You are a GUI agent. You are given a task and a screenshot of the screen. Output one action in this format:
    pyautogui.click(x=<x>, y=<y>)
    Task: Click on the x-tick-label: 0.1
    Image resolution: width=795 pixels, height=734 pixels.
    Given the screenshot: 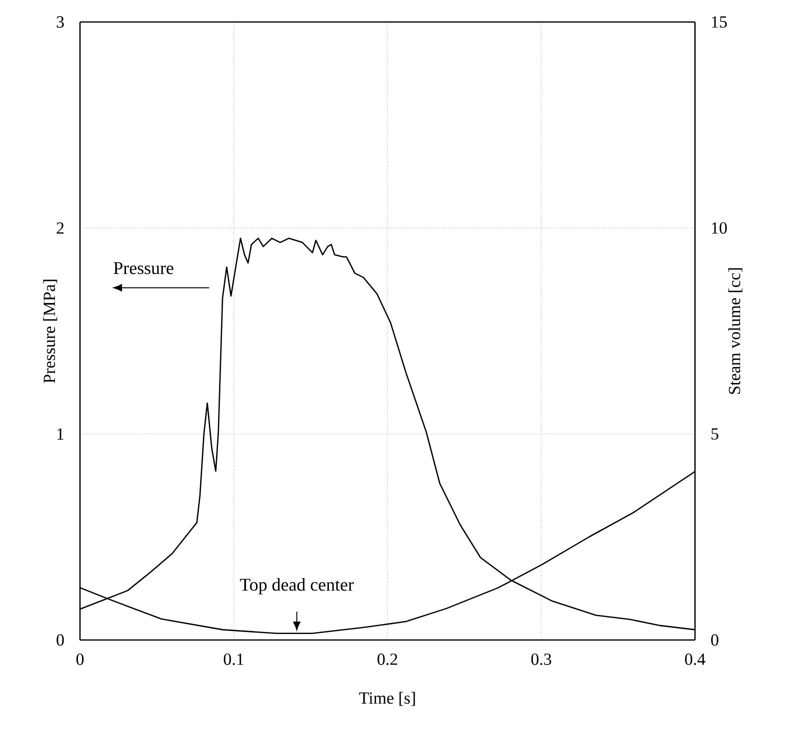 What is the action you would take?
    pyautogui.click(x=234, y=660)
    